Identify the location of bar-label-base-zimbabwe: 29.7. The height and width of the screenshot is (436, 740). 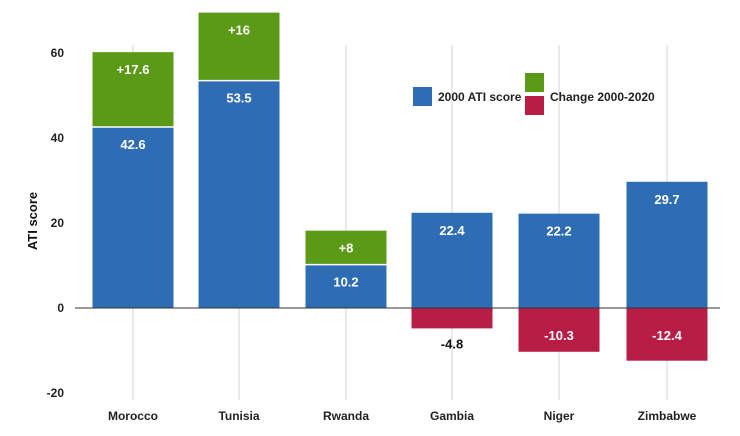
(666, 199).